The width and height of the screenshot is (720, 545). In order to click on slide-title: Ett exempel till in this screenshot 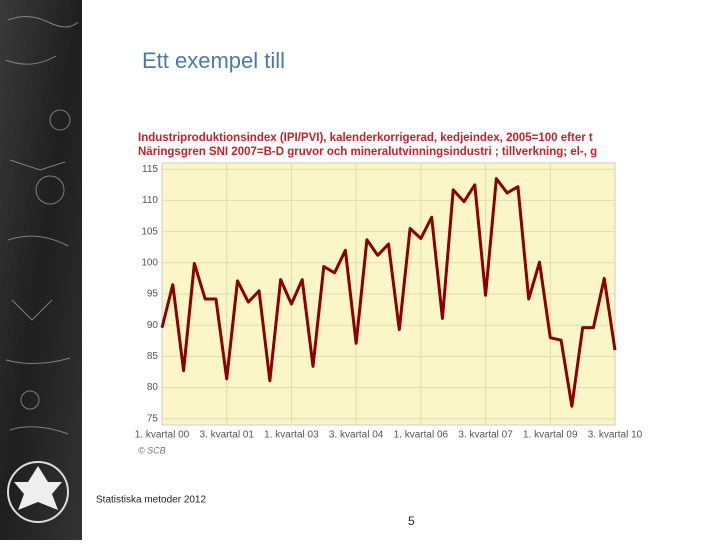, I will do `click(213, 60)`.